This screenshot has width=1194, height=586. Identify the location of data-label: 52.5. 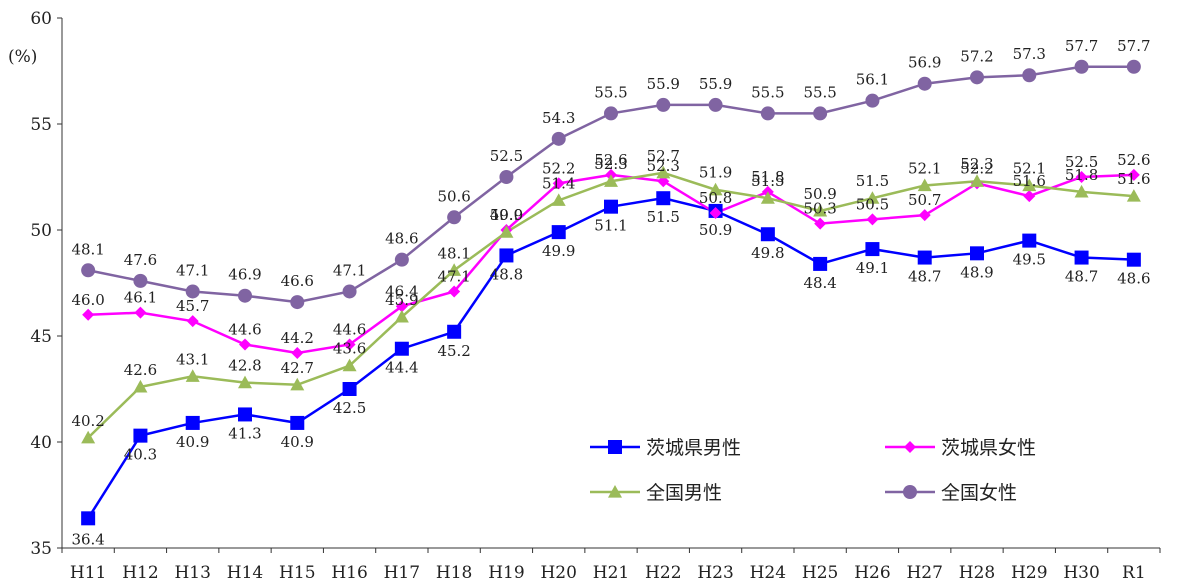
(1081, 162).